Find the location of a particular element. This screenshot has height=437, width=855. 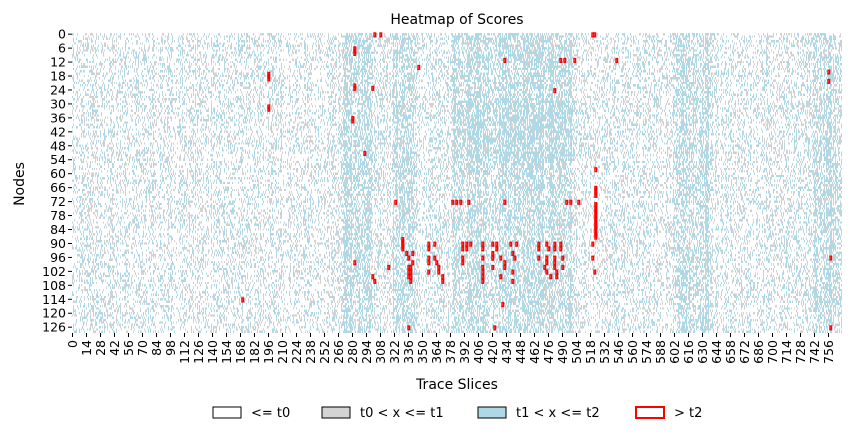

x-tick-label: 728 is located at coordinates (800, 352).